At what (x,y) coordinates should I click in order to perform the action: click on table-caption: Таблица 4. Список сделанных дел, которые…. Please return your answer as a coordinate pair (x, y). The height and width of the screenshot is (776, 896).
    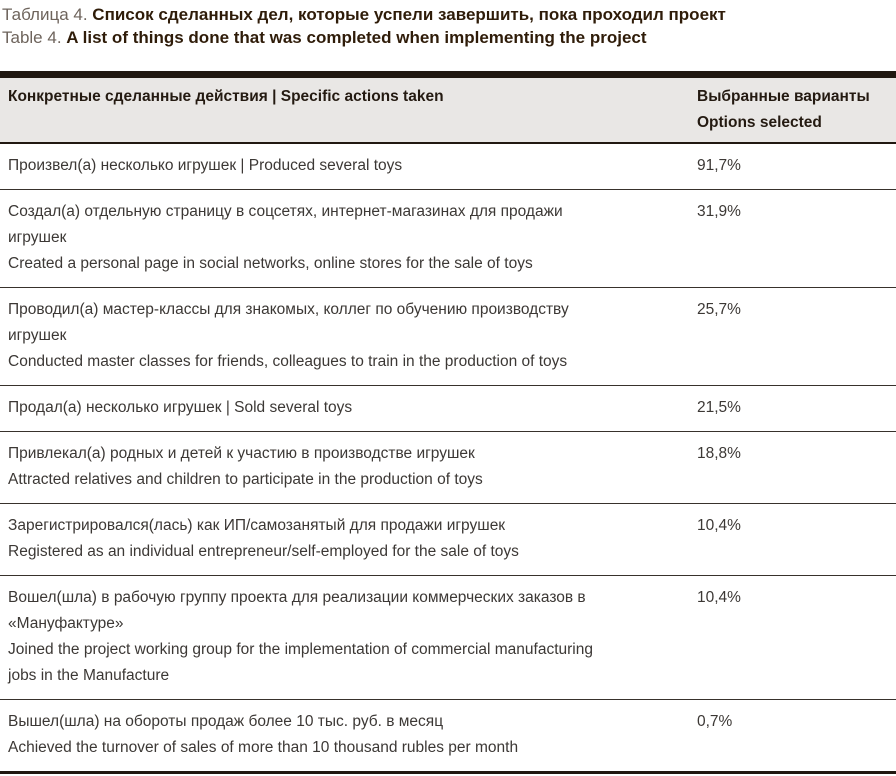
    Looking at the image, I should click on (449, 26).